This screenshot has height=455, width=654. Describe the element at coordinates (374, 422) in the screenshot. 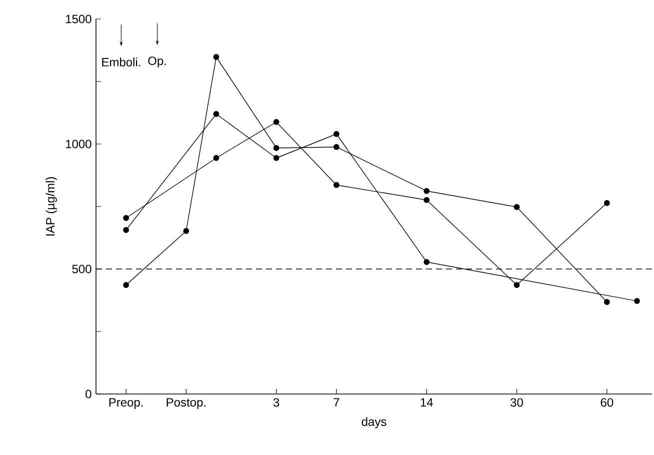

I see `x-axis-title: days` at that location.